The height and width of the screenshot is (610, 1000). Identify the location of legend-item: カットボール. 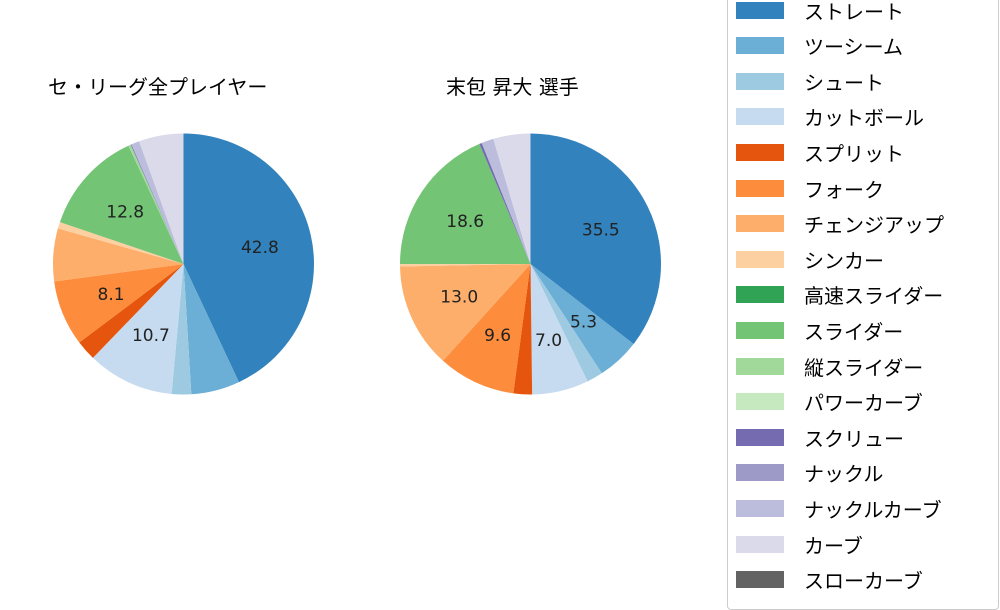
(830, 118).